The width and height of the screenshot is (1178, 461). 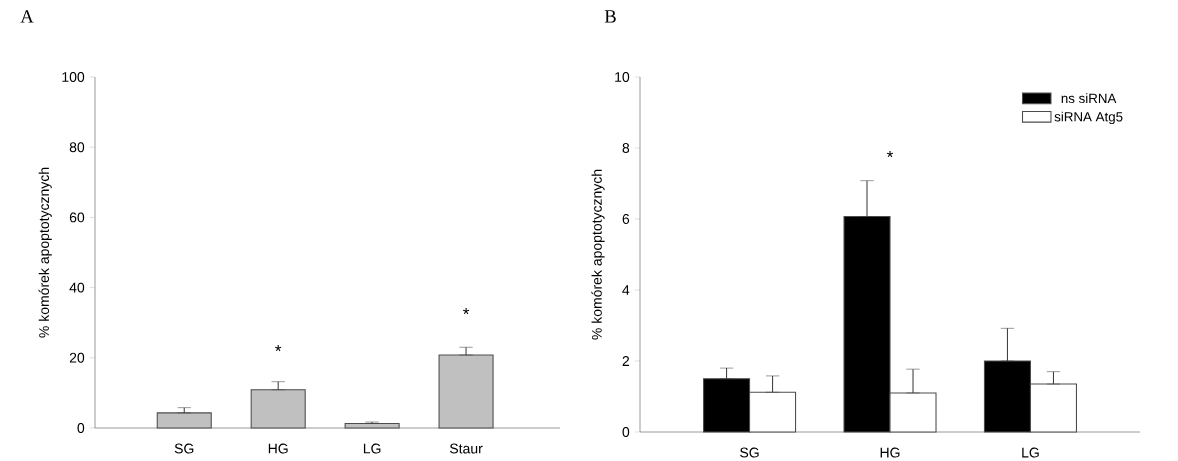 What do you see at coordinates (626, 290) in the screenshot?
I see `y-tick-label: 4` at bounding box center [626, 290].